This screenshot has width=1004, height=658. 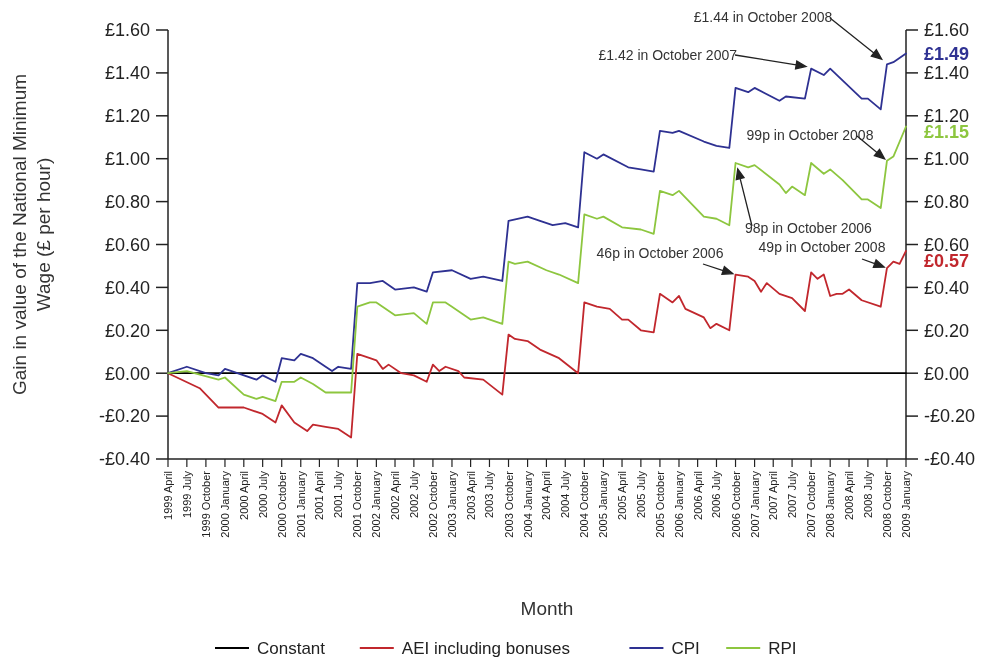 I want to click on x-tick-label: 2007 October, so click(x=811, y=504).